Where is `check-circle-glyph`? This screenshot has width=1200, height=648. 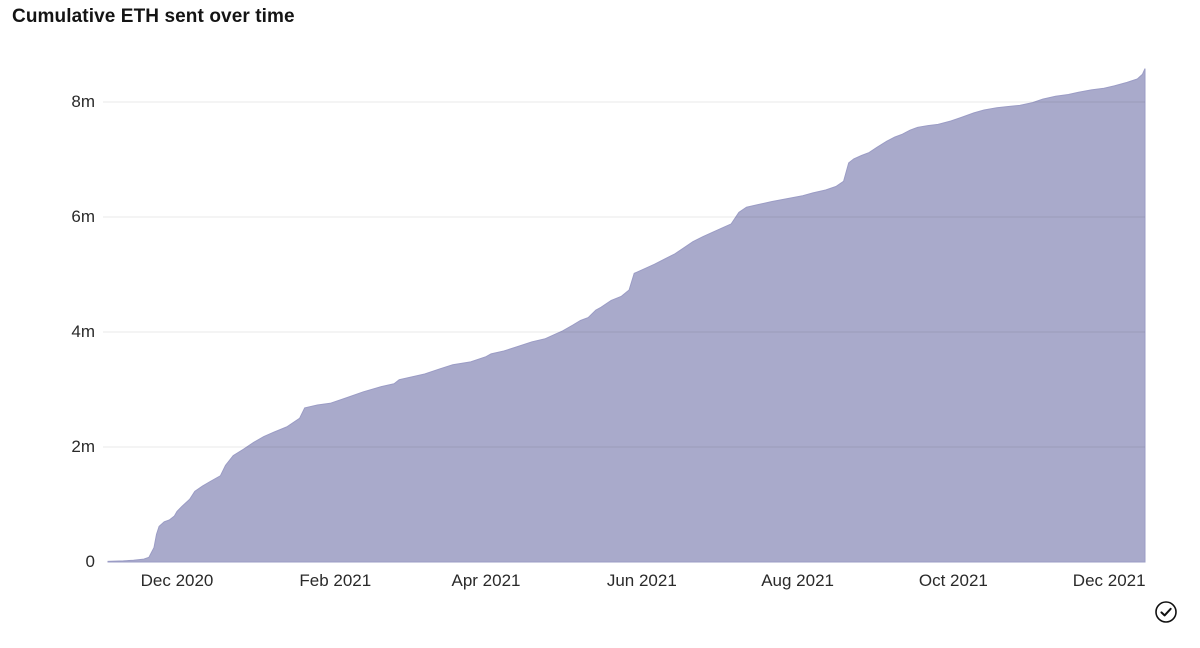
check-circle-glyph is located at coordinates (1166, 612).